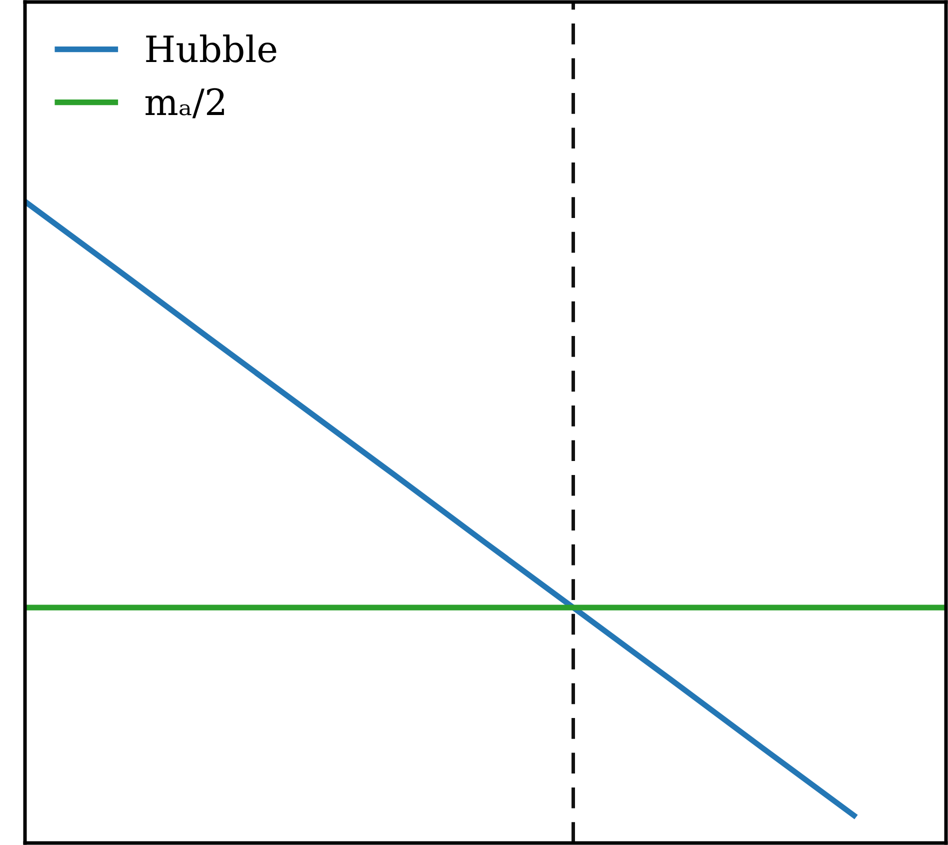 The width and height of the screenshot is (948, 845). What do you see at coordinates (211, 48) in the screenshot?
I see `legend-label: Hubble` at bounding box center [211, 48].